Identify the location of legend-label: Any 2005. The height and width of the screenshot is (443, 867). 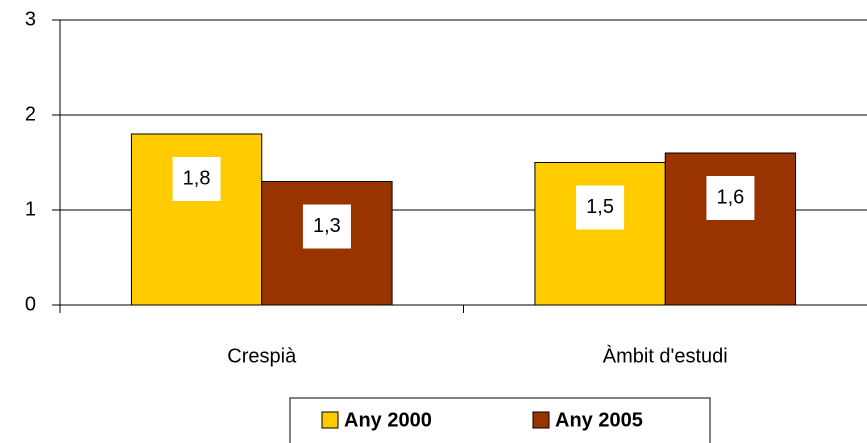
(599, 420).